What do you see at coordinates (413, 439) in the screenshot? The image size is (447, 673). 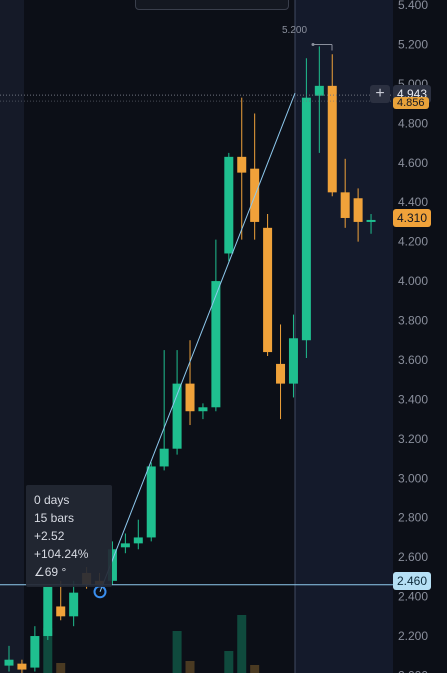 I see `price-axis-label: 3.200` at bounding box center [413, 439].